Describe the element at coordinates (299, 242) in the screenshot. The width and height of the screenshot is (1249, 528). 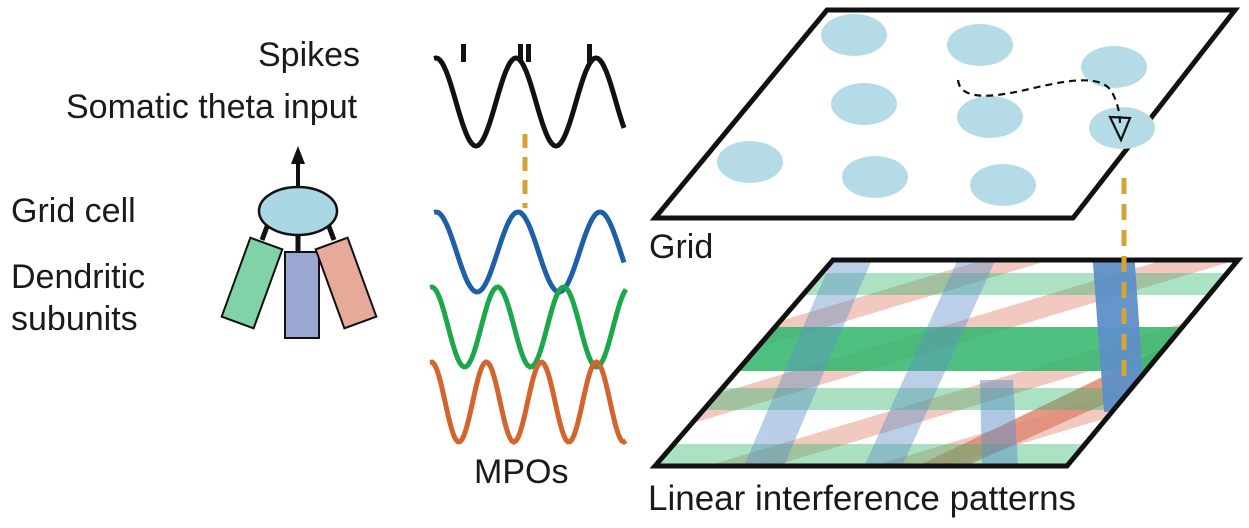
I see `neuron-schematic` at that location.